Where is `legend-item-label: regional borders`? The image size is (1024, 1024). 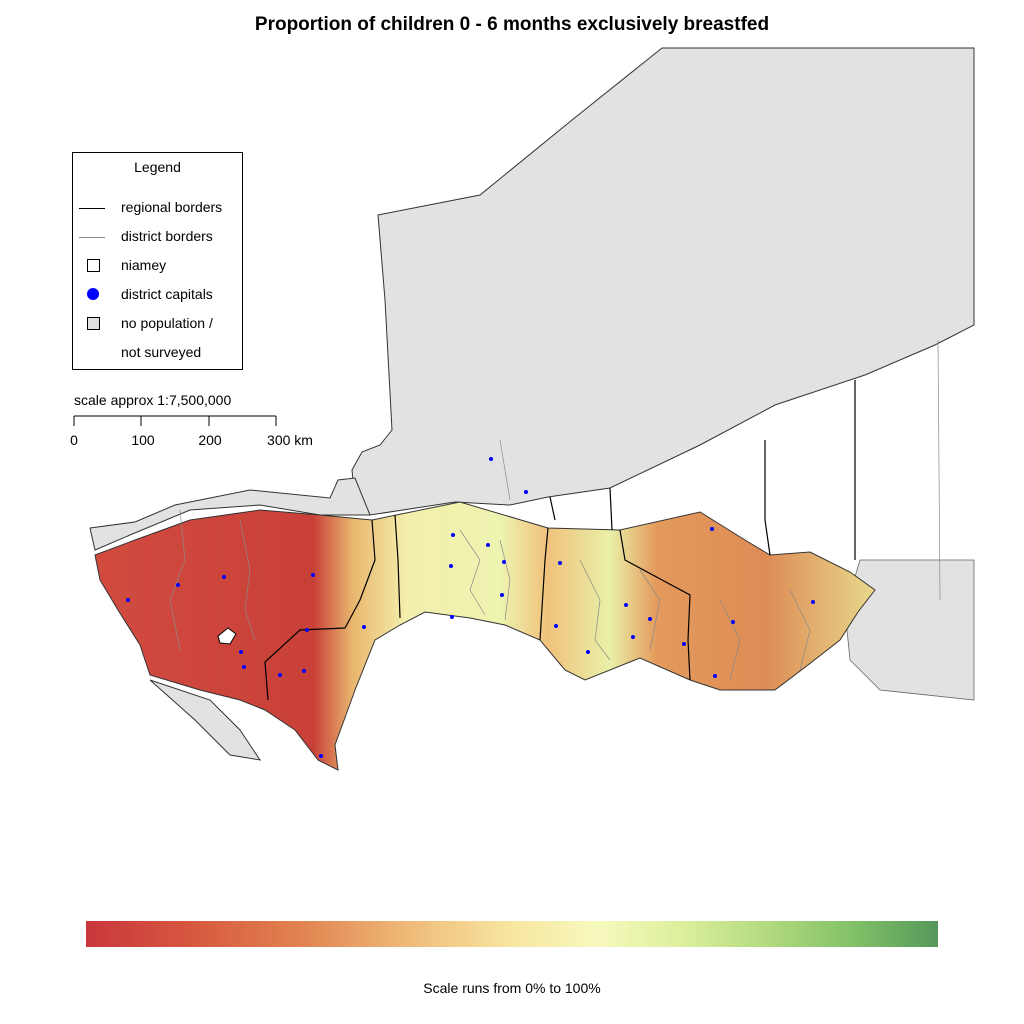
legend-item-label: regional borders is located at coordinates (172, 207).